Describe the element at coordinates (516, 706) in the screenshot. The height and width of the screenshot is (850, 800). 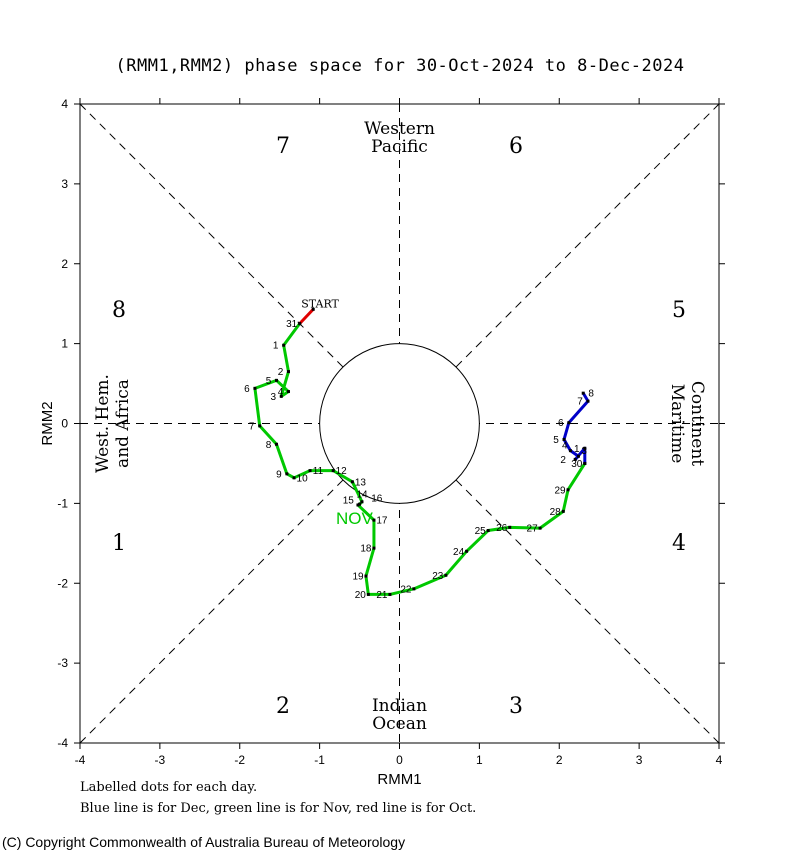
I see `phase-number-3: 3` at that location.